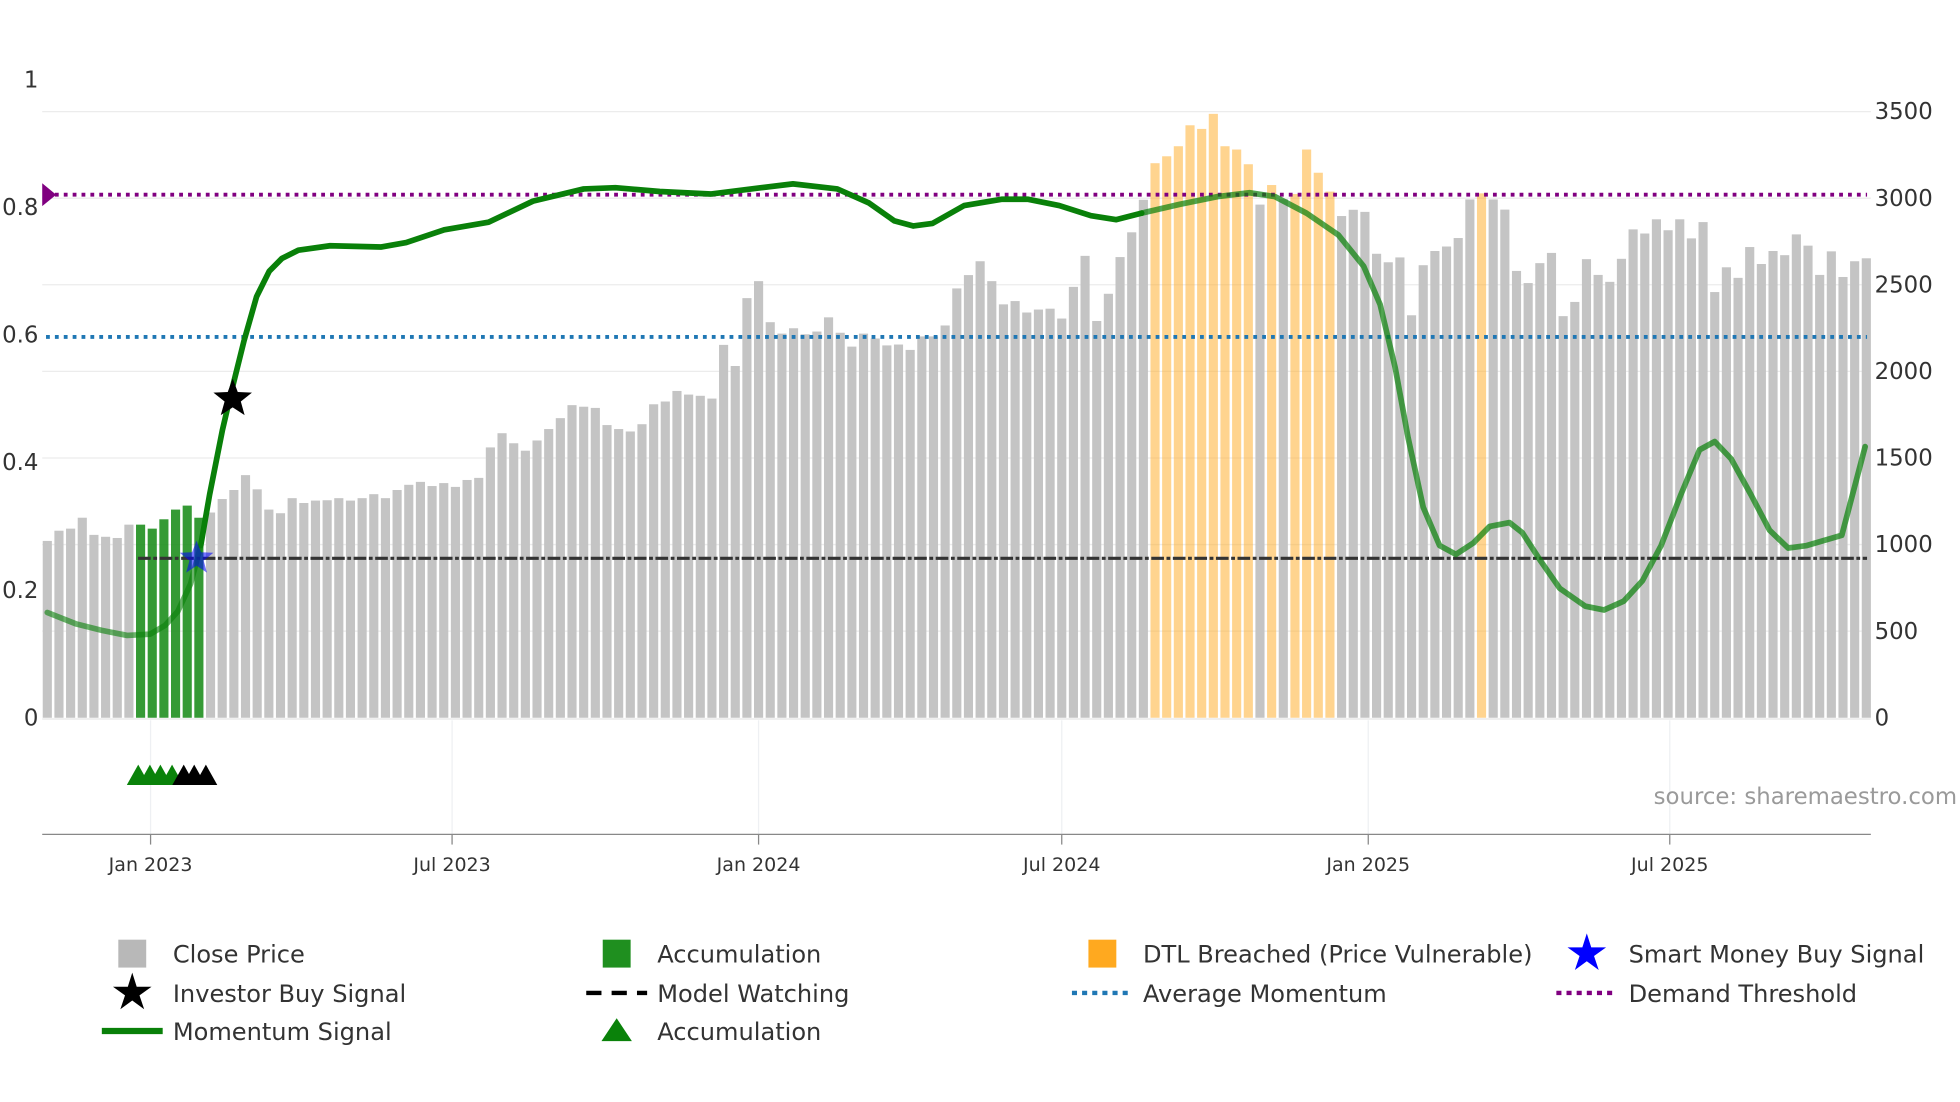 The image size is (1960, 1102). Describe the element at coordinates (1367, 865) in the screenshot. I see `x-axis-tick-label: Jan 2025` at that location.